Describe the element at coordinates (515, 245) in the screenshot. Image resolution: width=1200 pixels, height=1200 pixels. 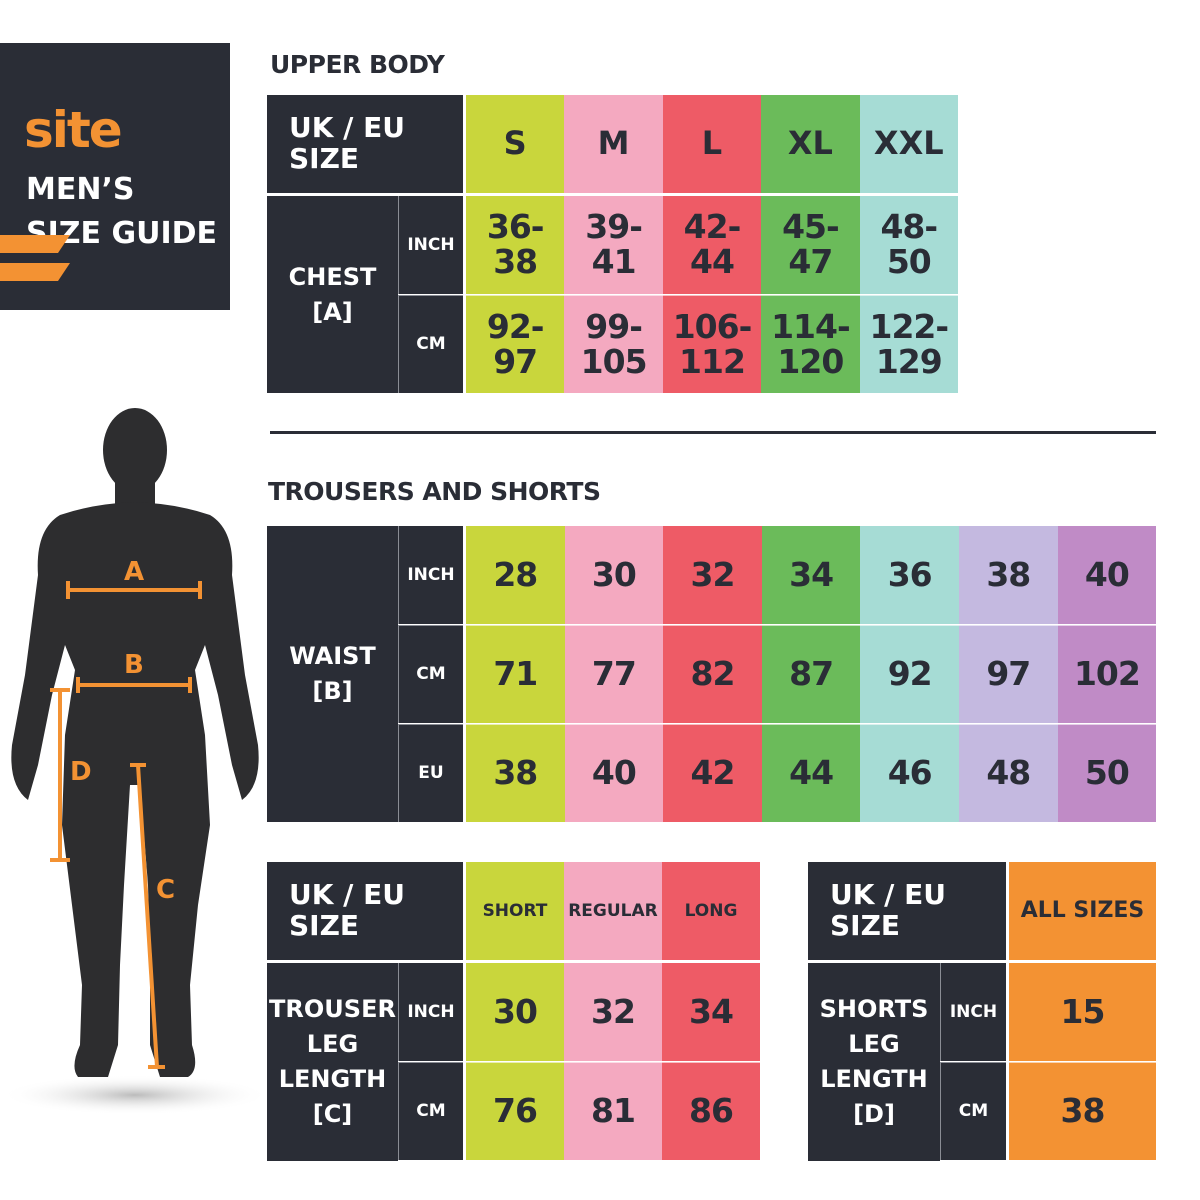
I see `chest-value: 36- 38` at that location.